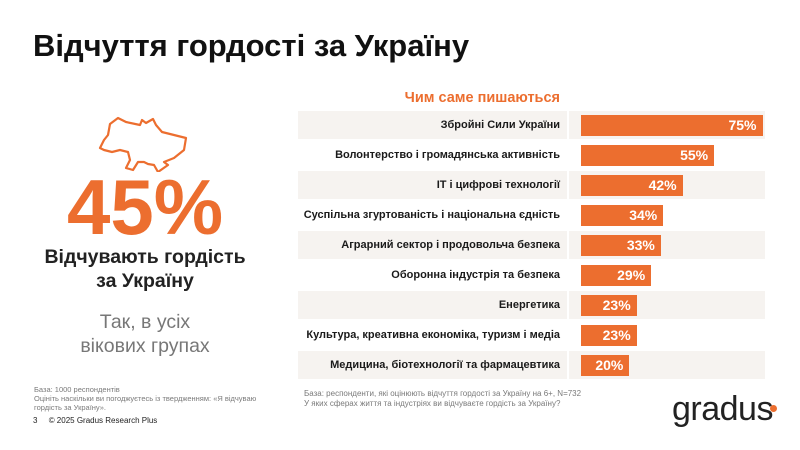 This screenshot has height=450, width=800. What do you see at coordinates (432, 305) in the screenshot?
I see `category-label: Енергетика` at bounding box center [432, 305].